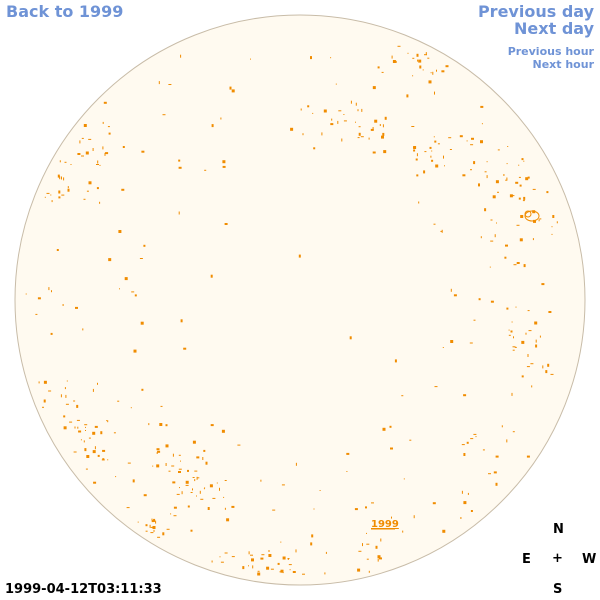 This screenshot has height=600, width=600. What do you see at coordinates (563, 64) in the screenshot?
I see `next-hour-link: Next hour` at bounding box center [563, 64].